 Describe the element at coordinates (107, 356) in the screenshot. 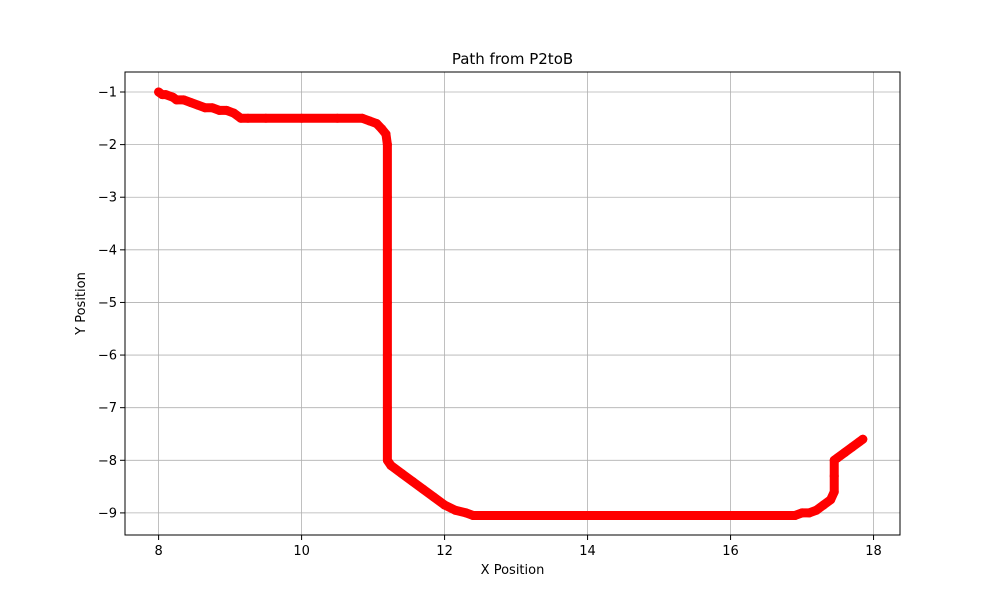

I see `y-tick-label: −6` at that location.